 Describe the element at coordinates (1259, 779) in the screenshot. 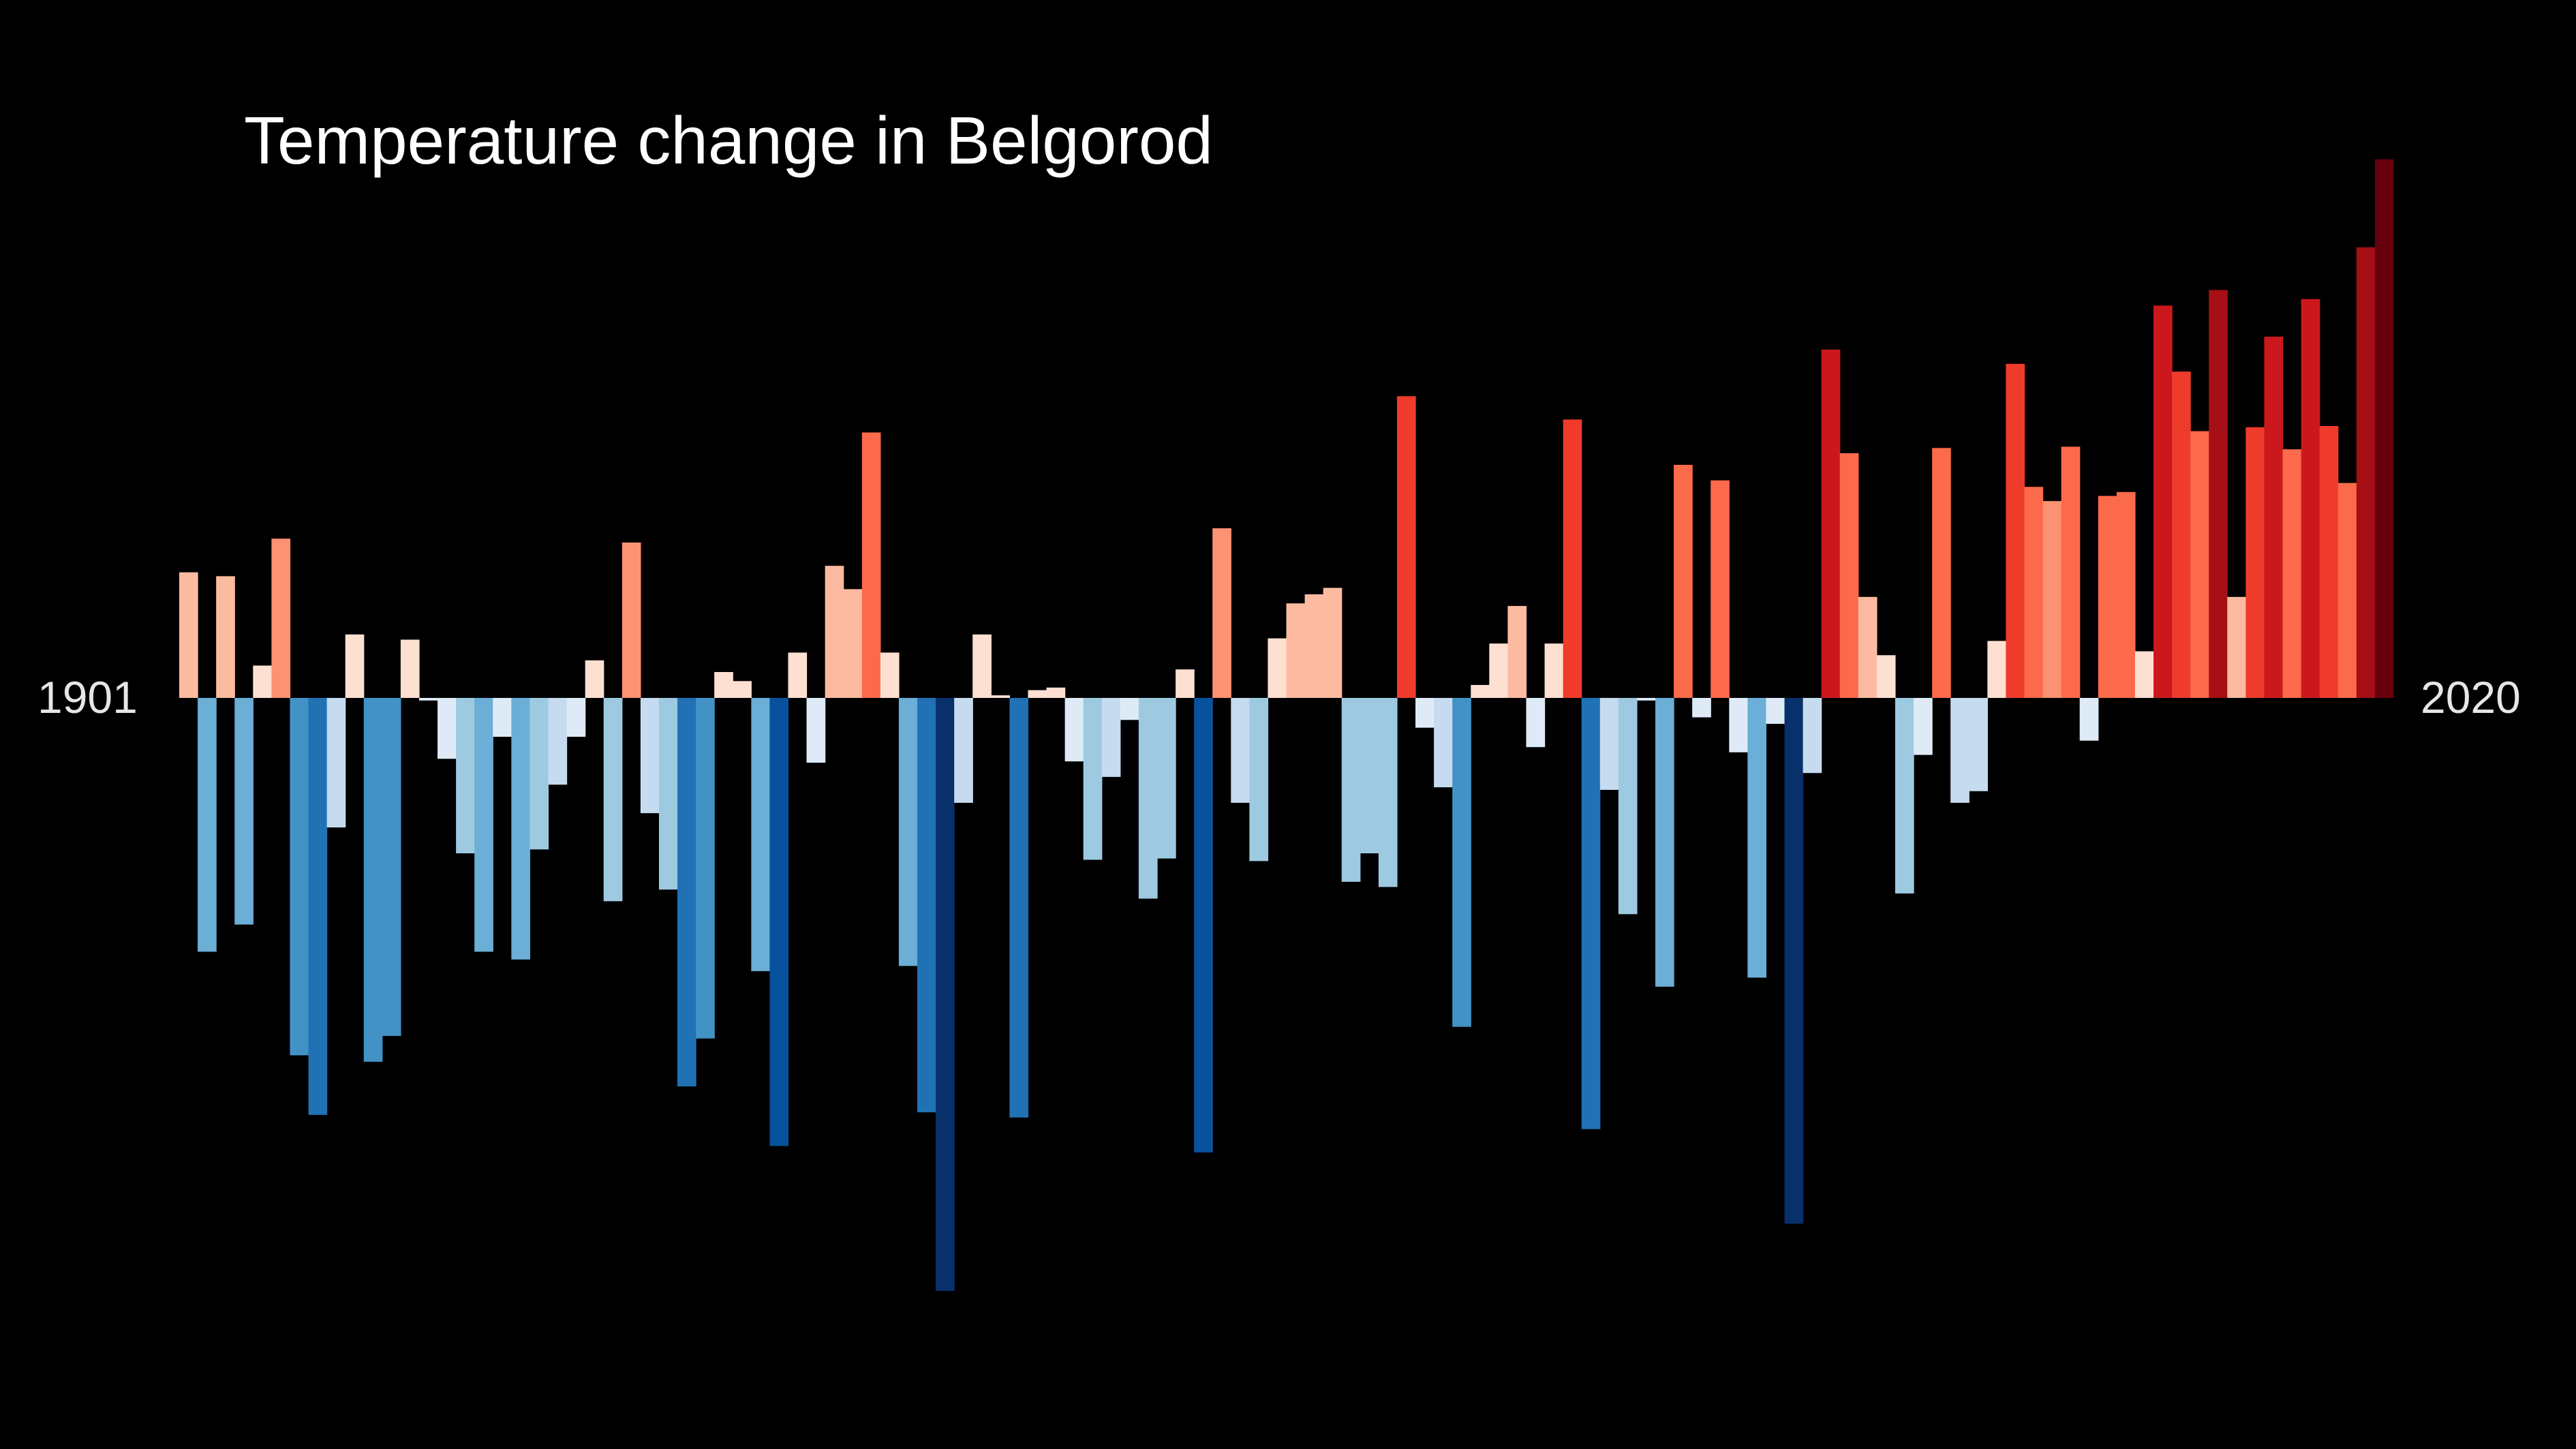

I see `bar-1959` at that location.